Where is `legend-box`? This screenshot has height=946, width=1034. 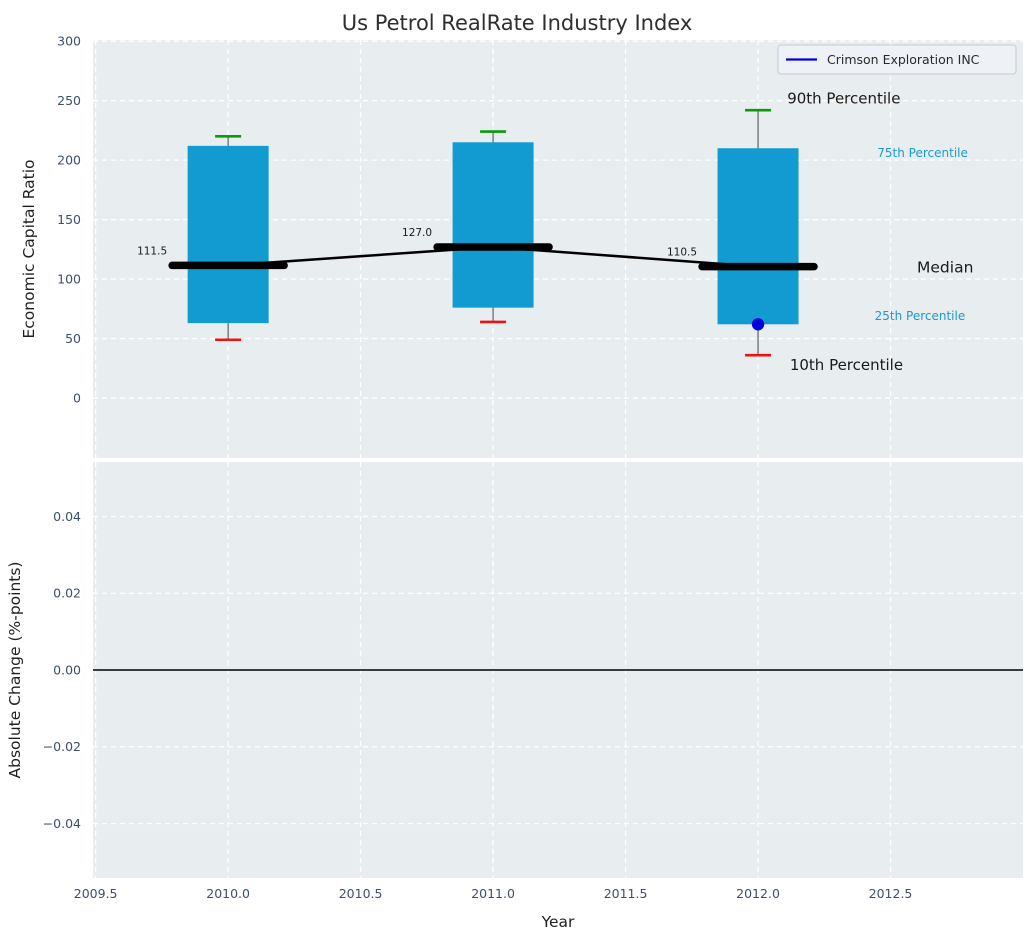
legend-box is located at coordinates (897, 59).